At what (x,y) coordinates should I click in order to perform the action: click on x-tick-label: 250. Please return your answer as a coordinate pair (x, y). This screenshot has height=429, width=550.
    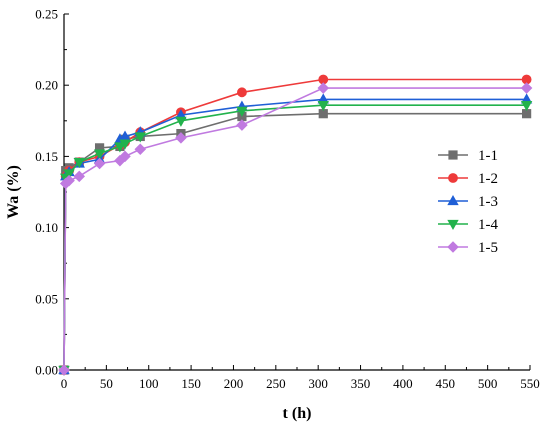
    Looking at the image, I should click on (276, 383).